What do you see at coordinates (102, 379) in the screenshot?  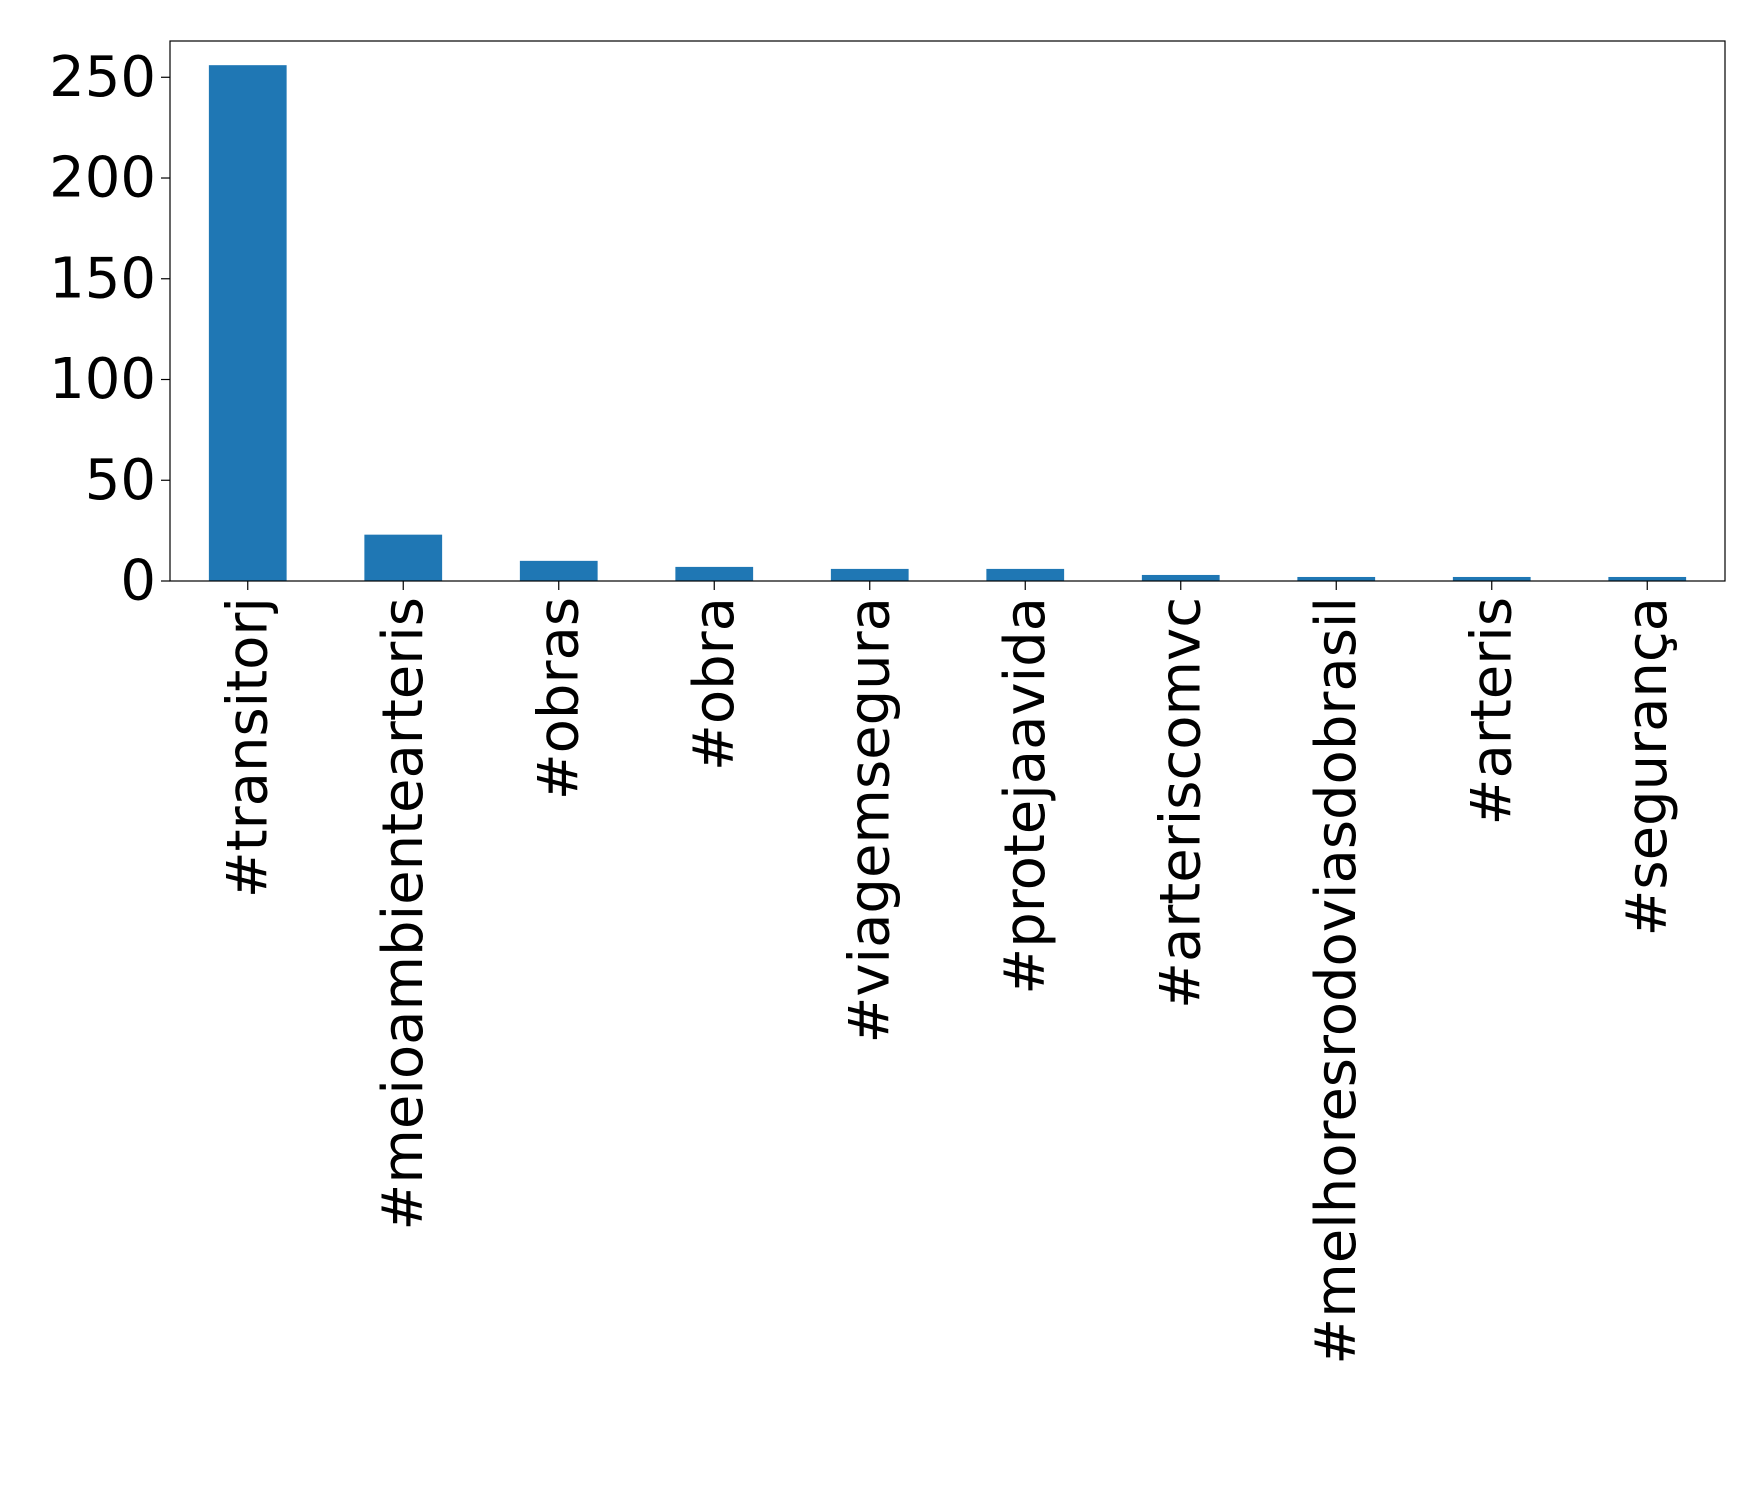 I see `y-tick-label-2: 100` at bounding box center [102, 379].